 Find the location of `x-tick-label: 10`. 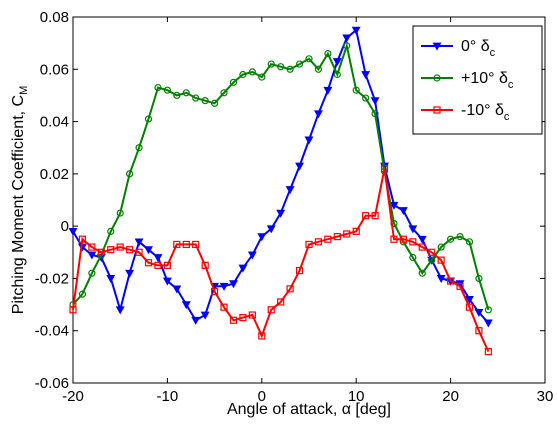

x-tick-label: 10 is located at coordinates (356, 396).